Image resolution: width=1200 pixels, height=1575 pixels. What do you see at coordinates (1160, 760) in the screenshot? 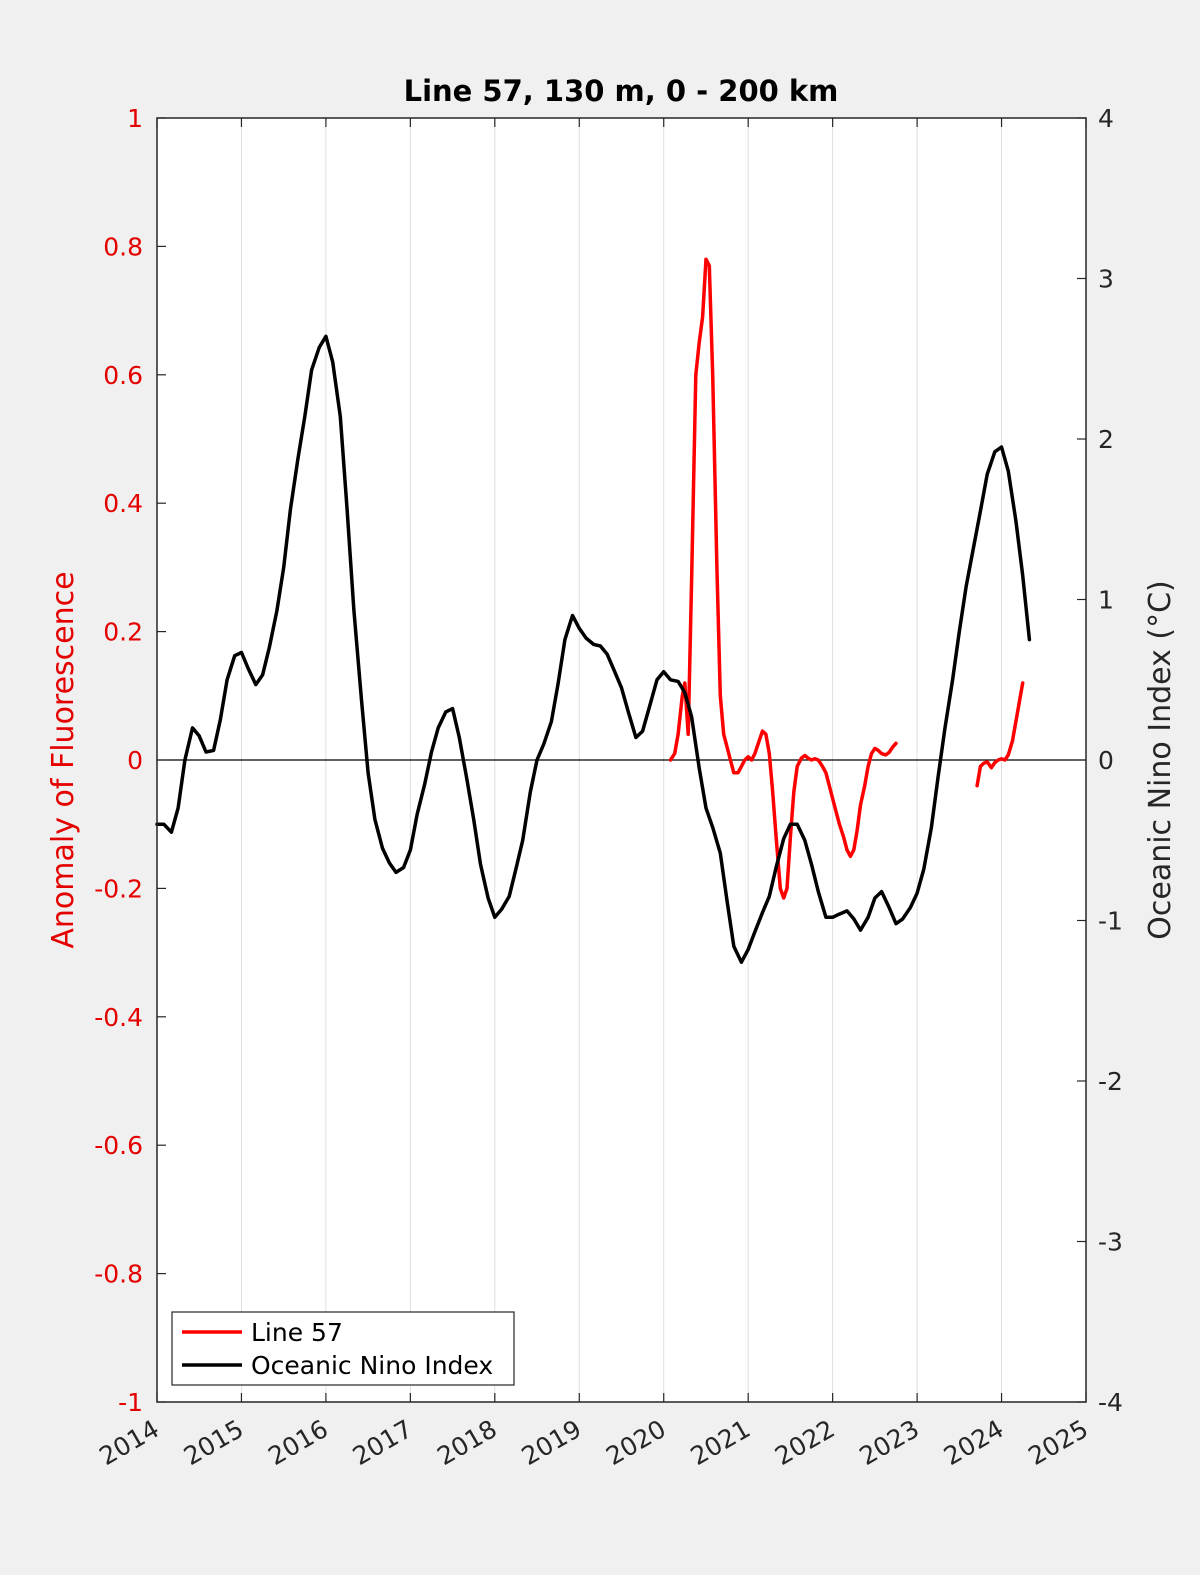
I see `y-axis-right-label: Oceanic Nino Index (°C)` at bounding box center [1160, 760].